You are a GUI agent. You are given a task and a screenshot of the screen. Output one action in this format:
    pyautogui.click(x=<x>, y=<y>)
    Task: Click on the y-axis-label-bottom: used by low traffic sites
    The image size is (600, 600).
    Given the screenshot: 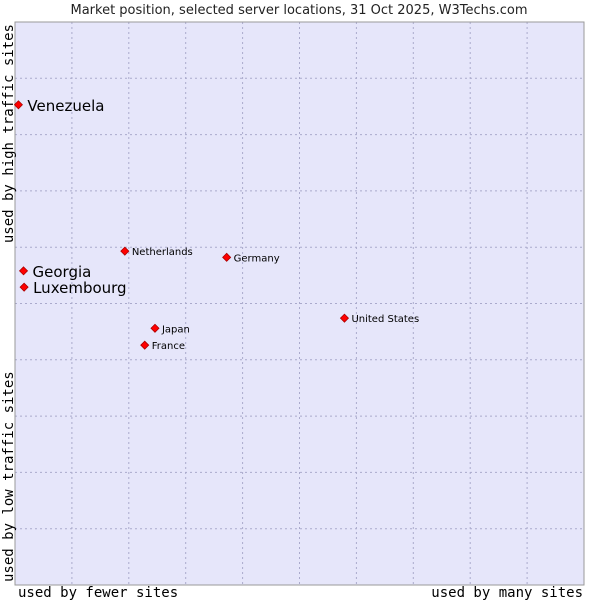 What is the action you would take?
    pyautogui.click(x=9, y=476)
    